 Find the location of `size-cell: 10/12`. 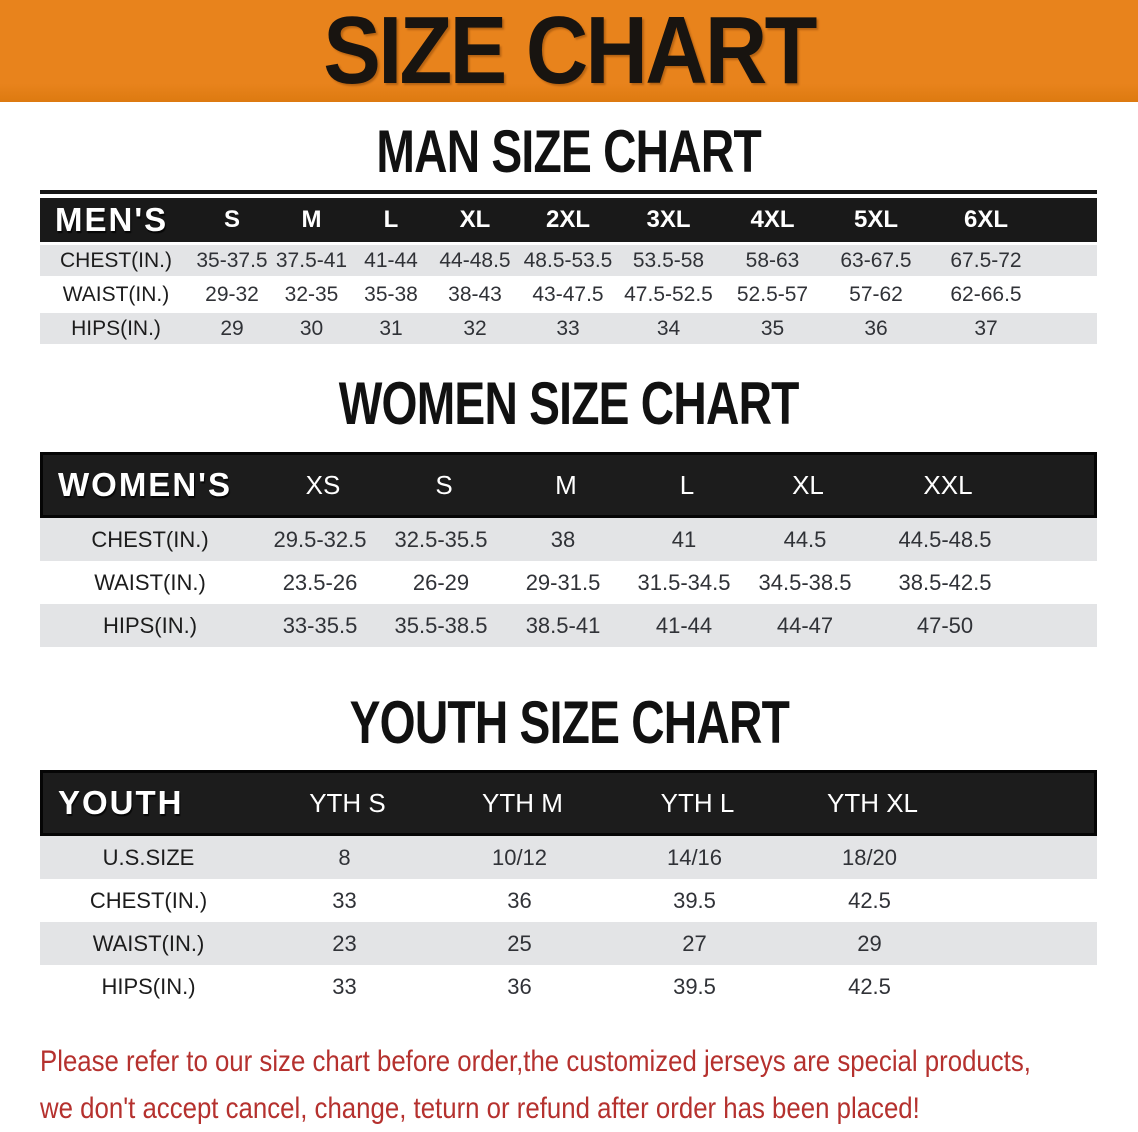

size-cell: 10/12 is located at coordinates (519, 857).